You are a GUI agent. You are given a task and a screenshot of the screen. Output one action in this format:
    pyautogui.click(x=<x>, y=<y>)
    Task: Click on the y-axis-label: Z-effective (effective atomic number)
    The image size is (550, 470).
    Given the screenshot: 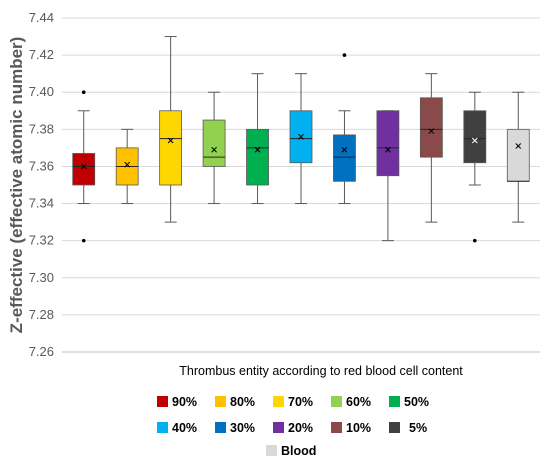 What is the action you would take?
    pyautogui.click(x=16, y=185)
    